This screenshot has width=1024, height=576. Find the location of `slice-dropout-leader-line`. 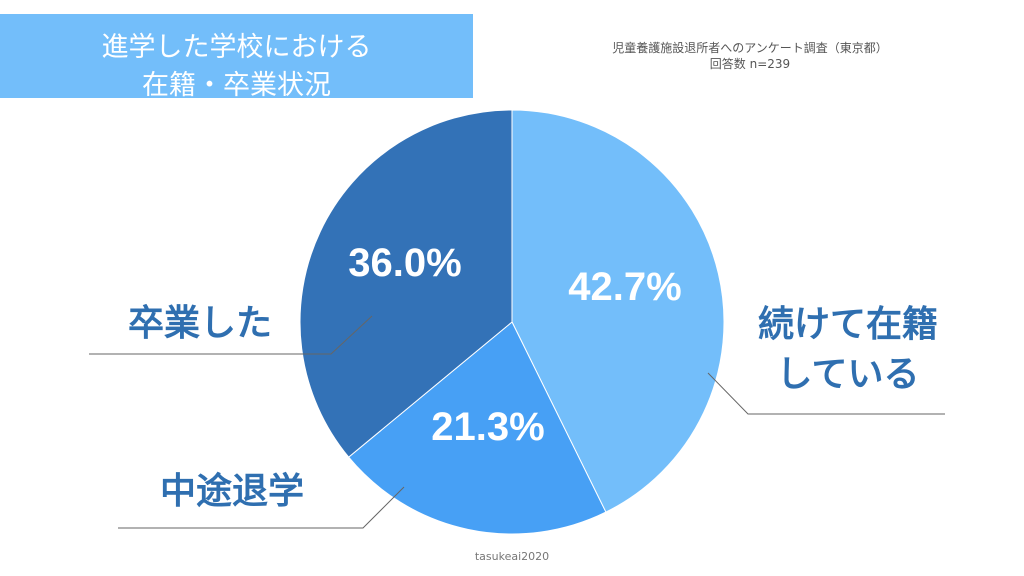

slice-dropout-leader-line is located at coordinates (261, 507).